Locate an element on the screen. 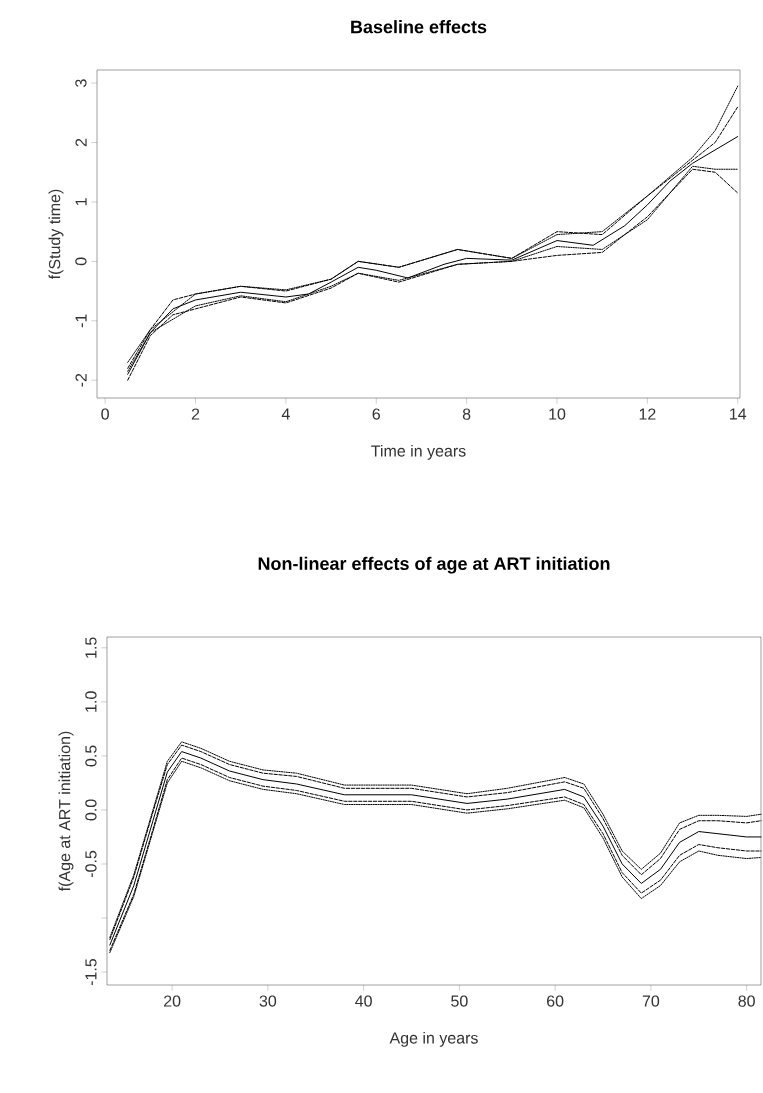 Image resolution: width=763 pixels, height=1093 pixels. x-tick-label: 50 is located at coordinates (459, 1001).